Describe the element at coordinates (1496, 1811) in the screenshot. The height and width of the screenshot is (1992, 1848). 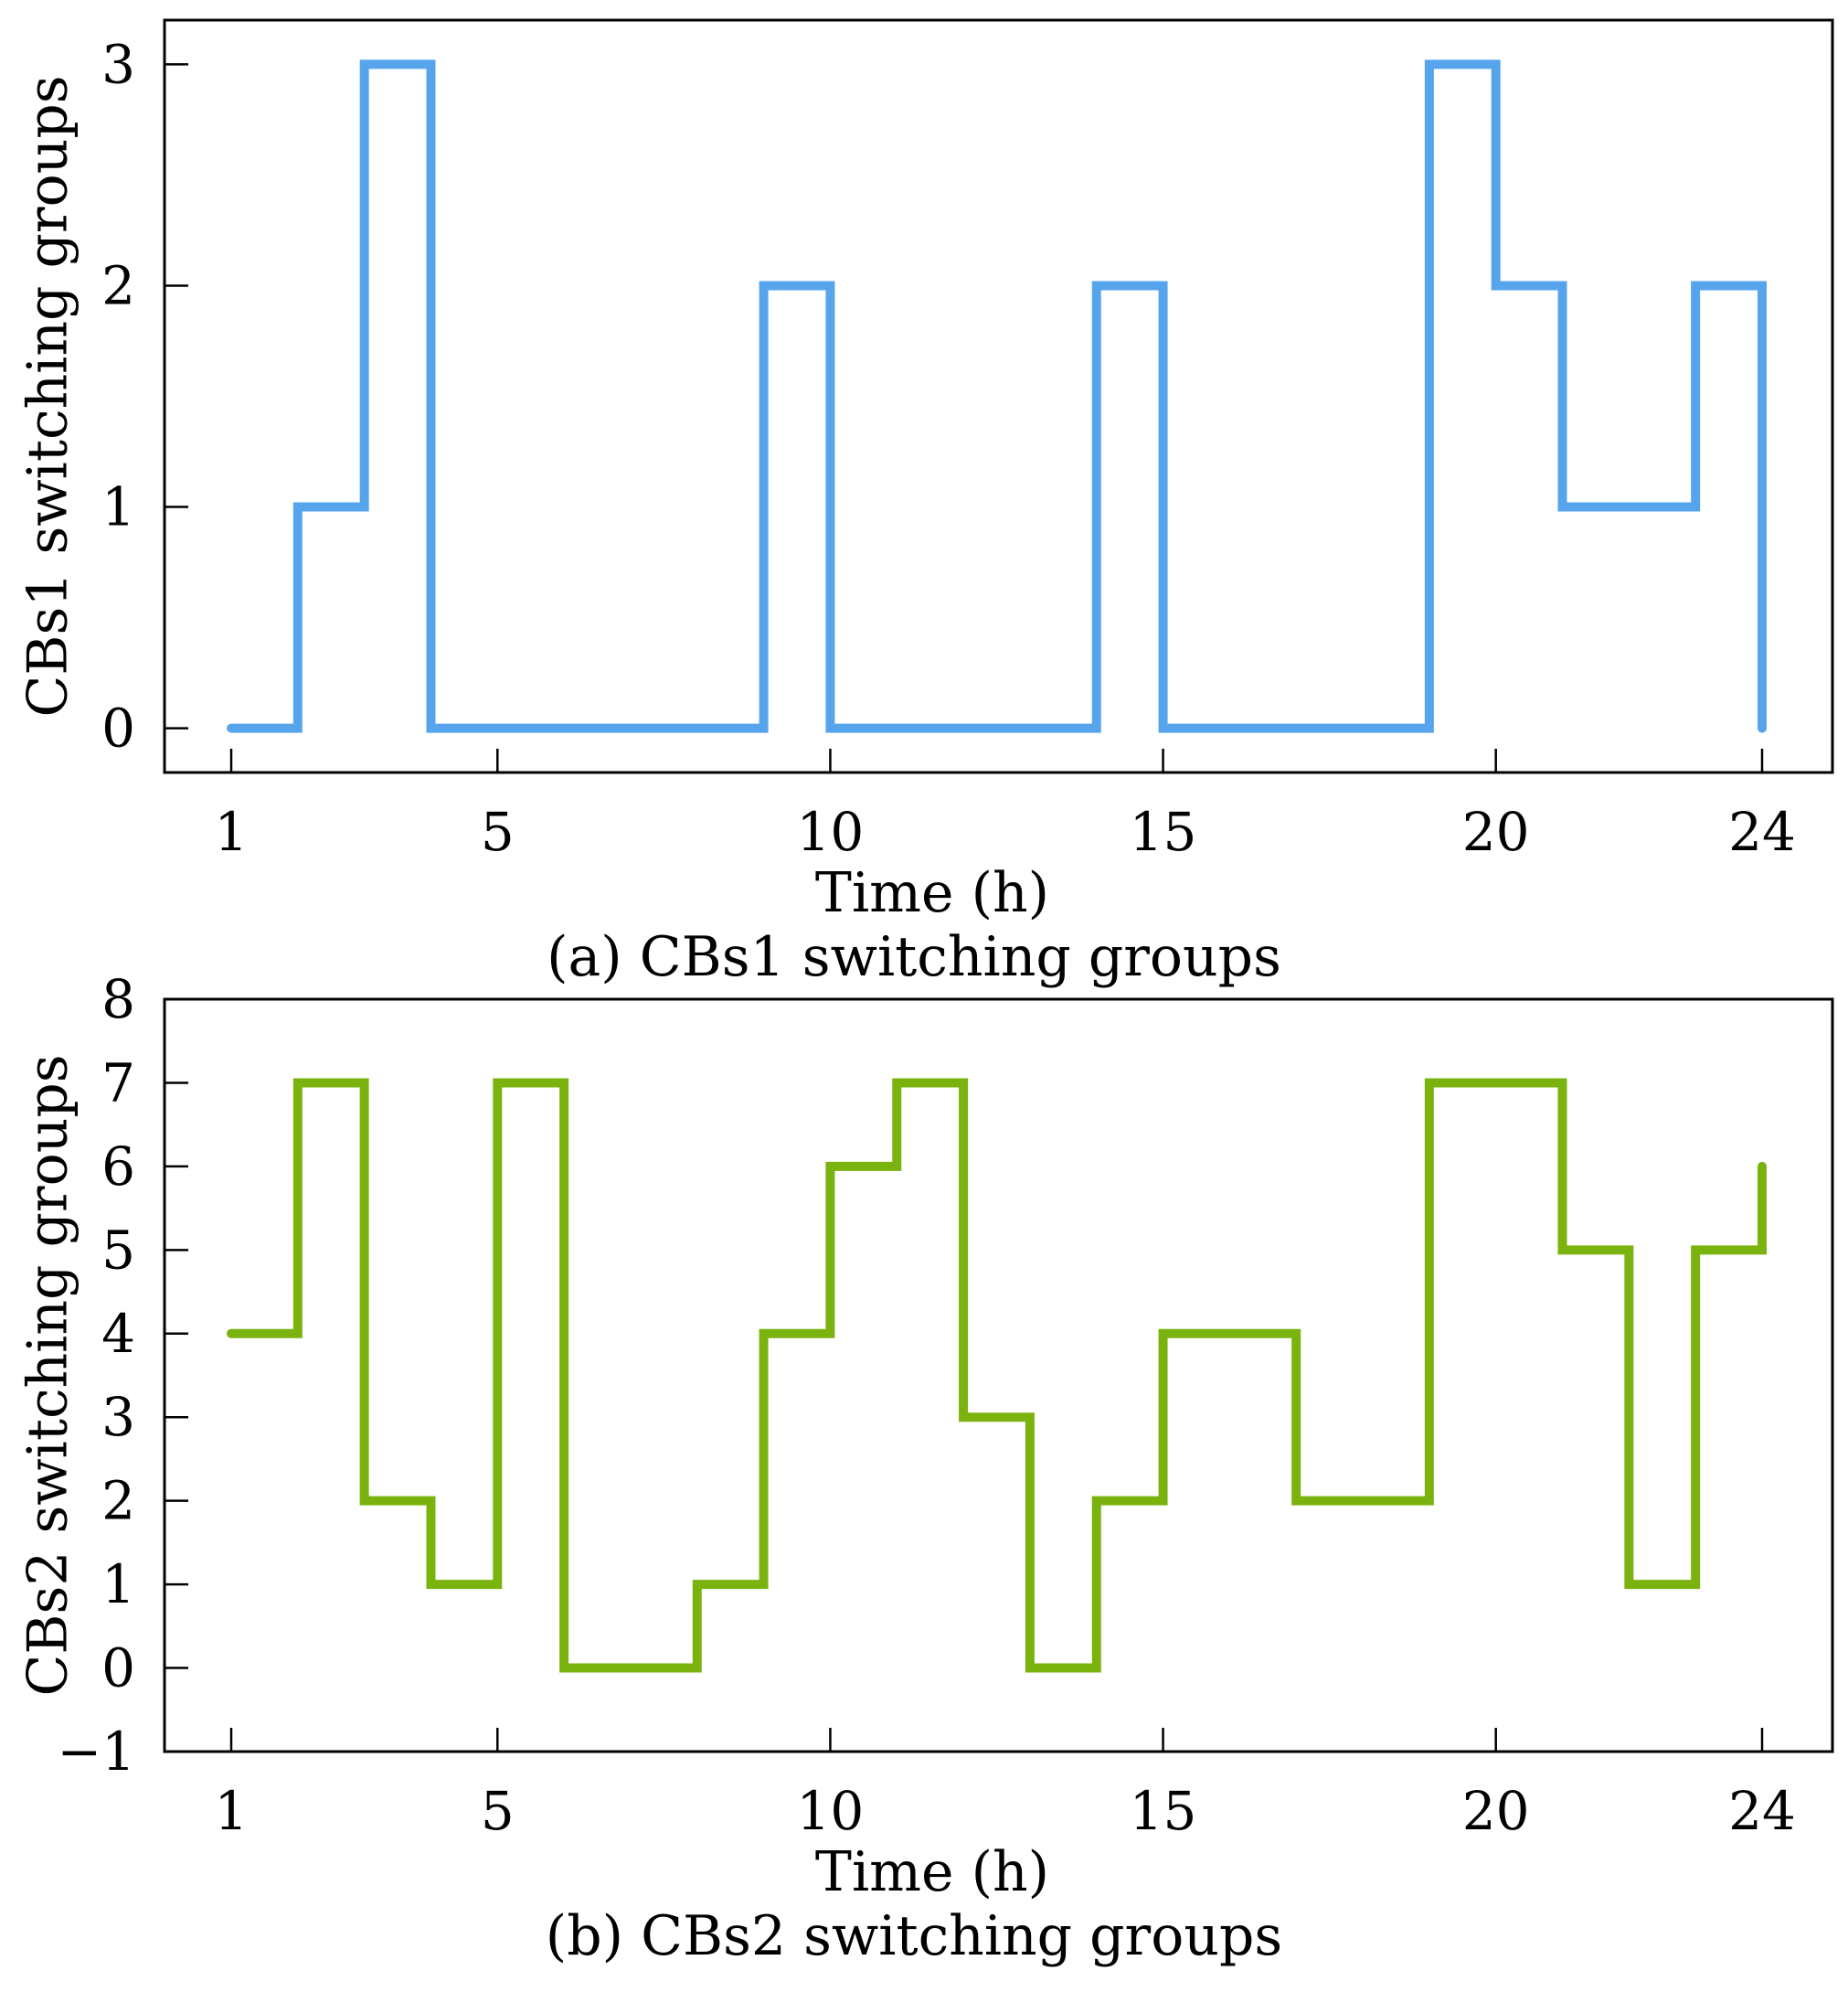
I see `panel-b-x-tick-label: 20` at that location.